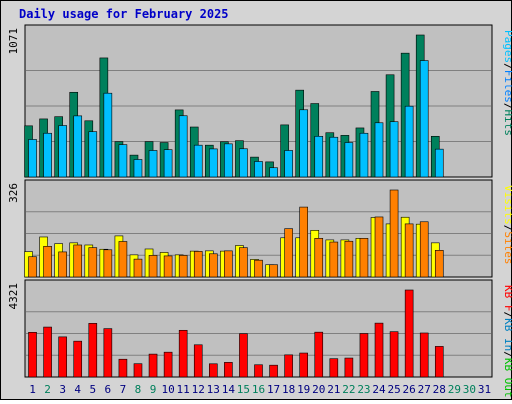 The width and height of the screenshot is (512, 404). What do you see at coordinates (484, 389) in the screenshot?
I see `x-tick-day-31: 31` at bounding box center [484, 389].